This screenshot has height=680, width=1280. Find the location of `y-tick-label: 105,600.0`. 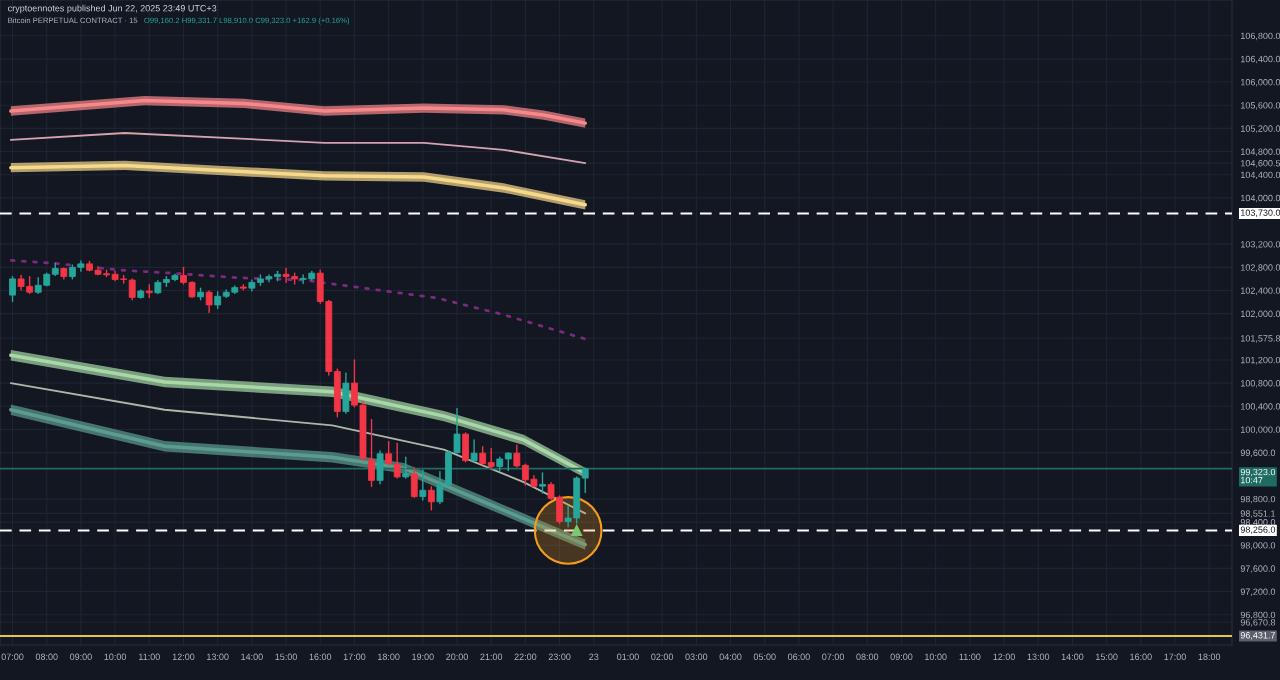

y-tick-label: 105,600.0 is located at coordinates (1260, 106).